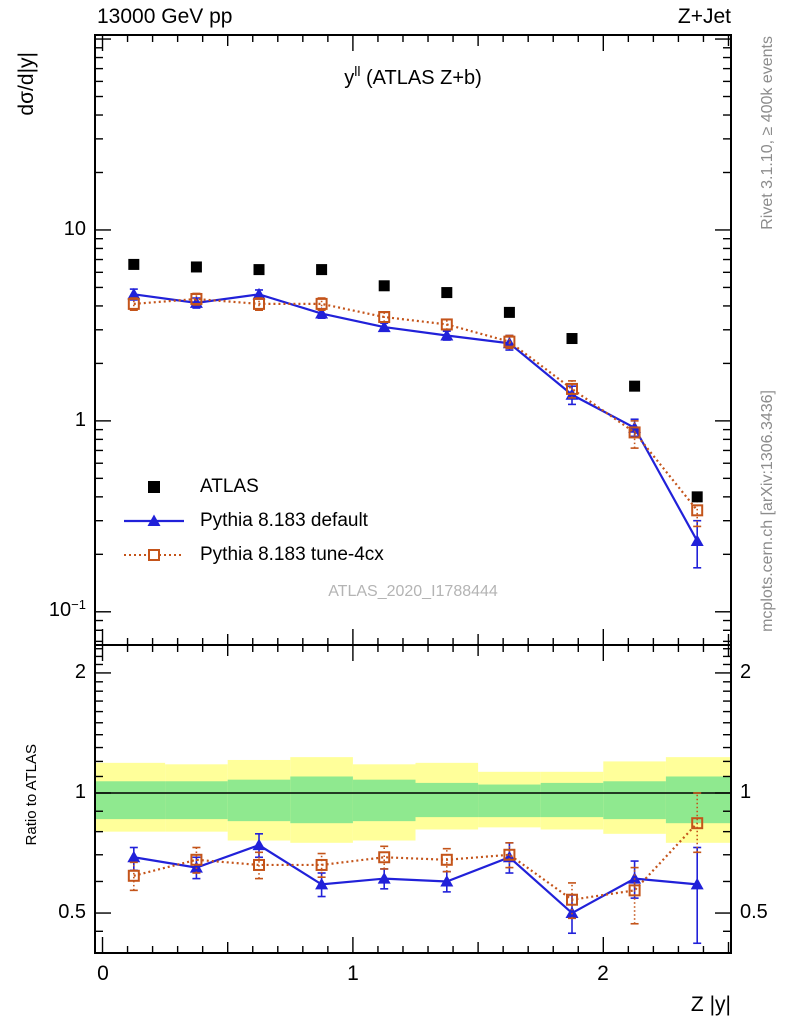 This screenshot has height=1024, width=786. Describe the element at coordinates (767, 133) in the screenshot. I see `rivet-version-note: Rivet 3.1.10, ≥ 400k events` at that location.